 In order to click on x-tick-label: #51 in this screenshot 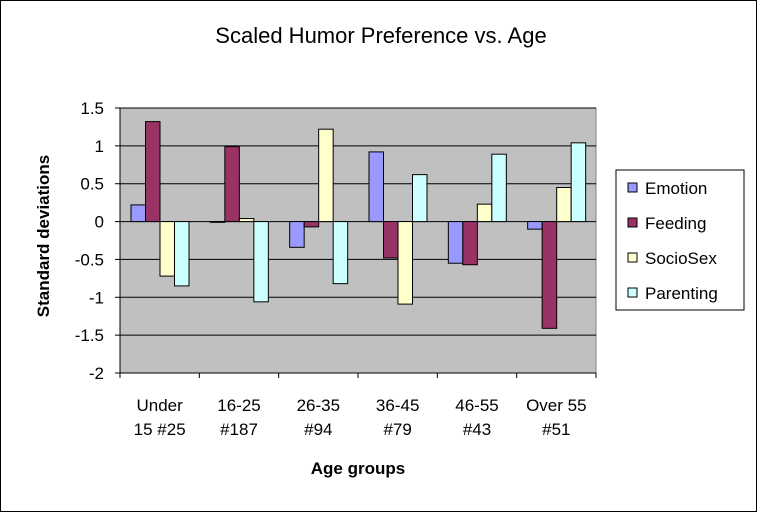, I will do `click(556, 429)`.